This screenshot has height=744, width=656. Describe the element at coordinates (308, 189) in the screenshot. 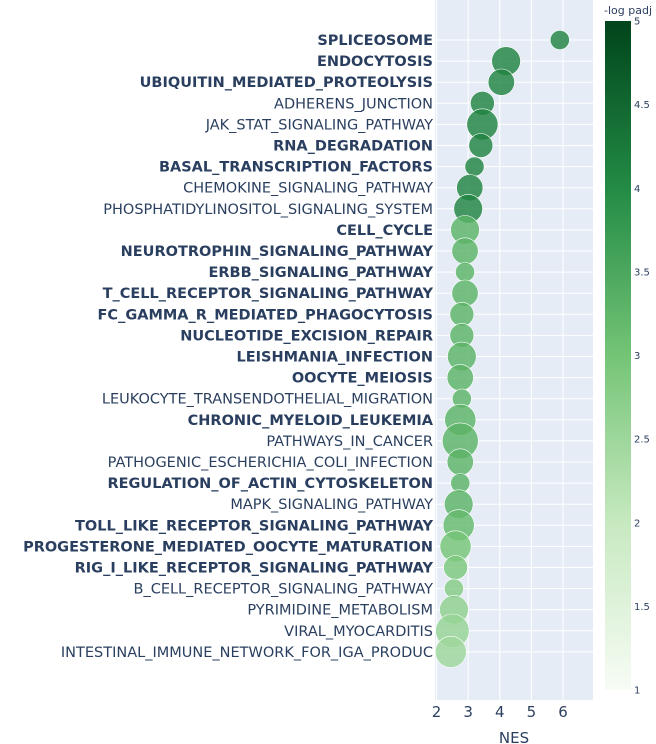

I see `y-label-chemokine_signaling_pathway: CHEMOKINE_SIGNALING_PATHWAY` at that location.